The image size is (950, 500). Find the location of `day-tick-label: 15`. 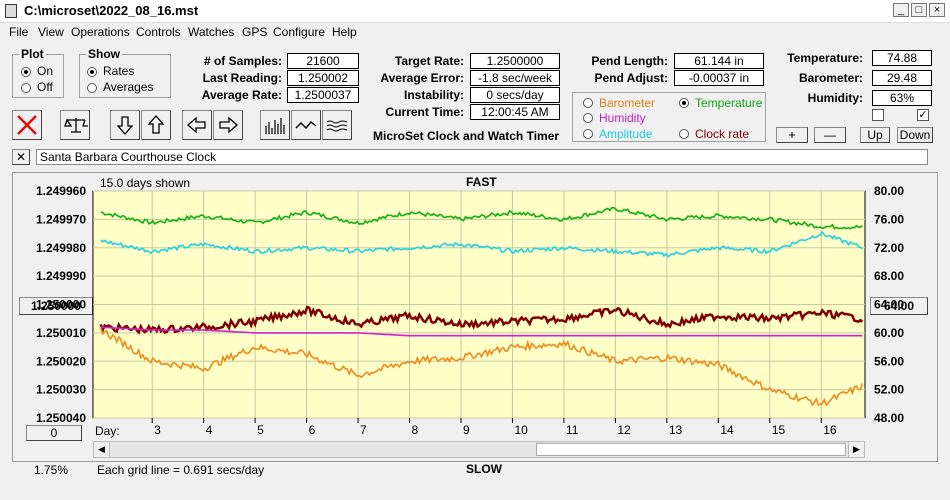

day-tick-label: 15 is located at coordinates (779, 430).